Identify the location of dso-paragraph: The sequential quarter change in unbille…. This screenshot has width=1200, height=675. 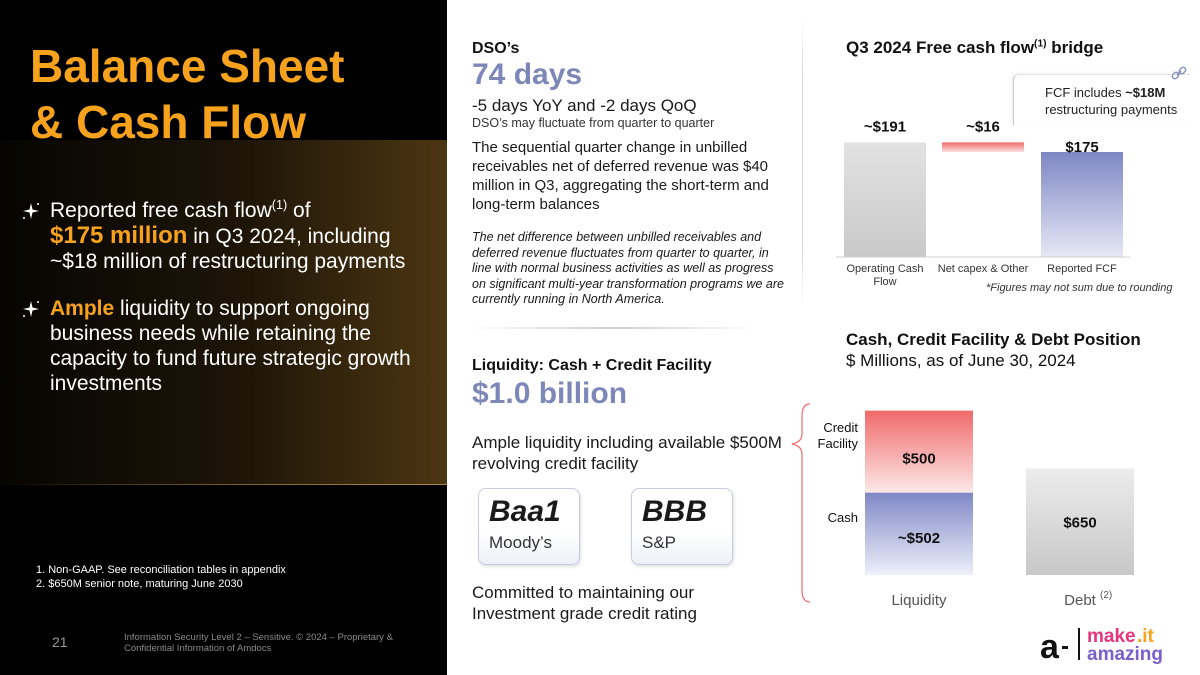
(620, 176).